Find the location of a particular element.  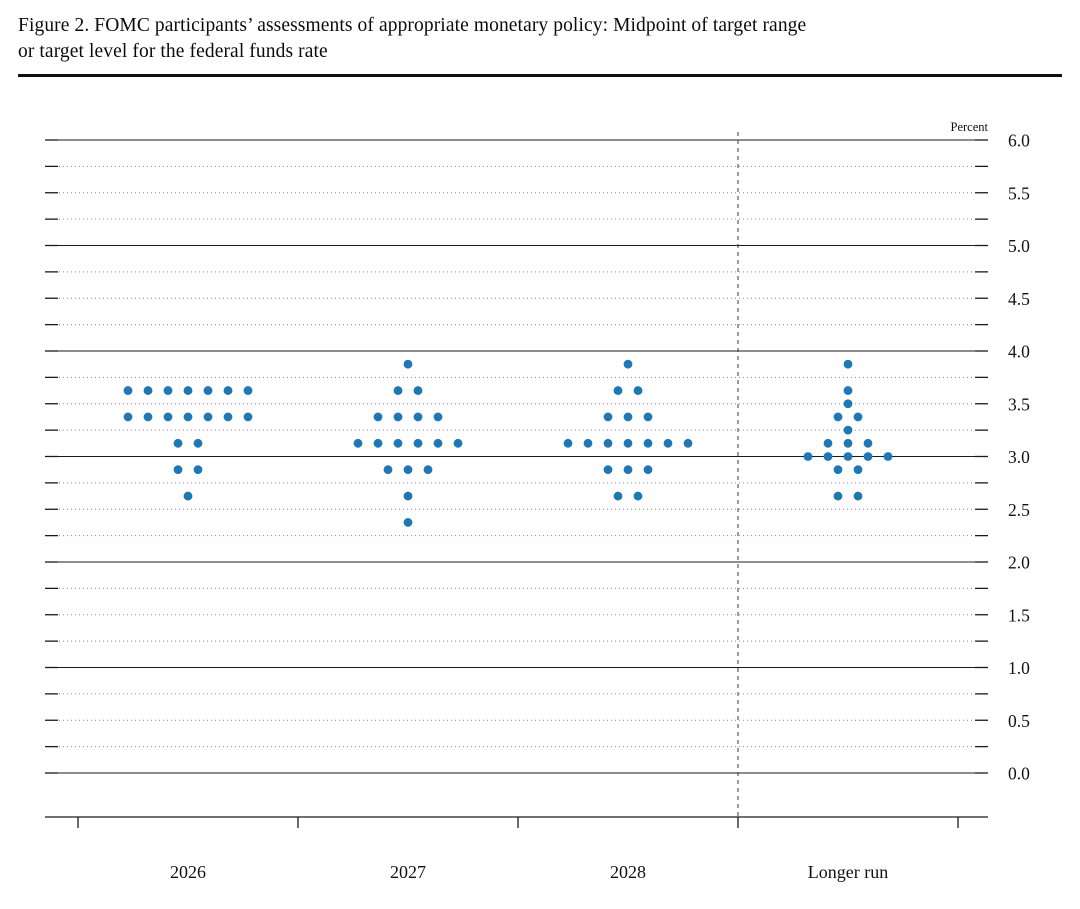

y-axis-unit-label: Percent is located at coordinates (970, 127).